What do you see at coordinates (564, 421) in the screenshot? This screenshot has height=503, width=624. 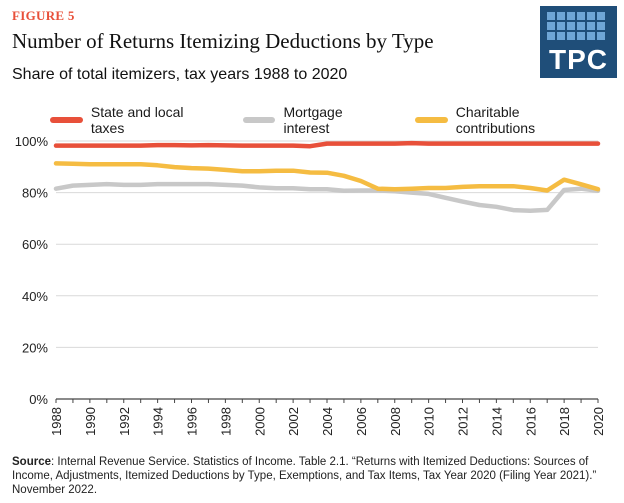 I see `x-tick-label: 2018` at bounding box center [564, 421].